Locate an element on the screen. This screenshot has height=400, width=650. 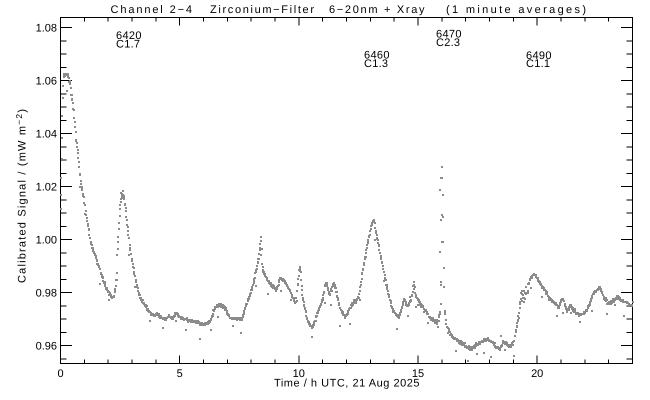
svg-text: 0.98 is located at coordinates (46, 293).